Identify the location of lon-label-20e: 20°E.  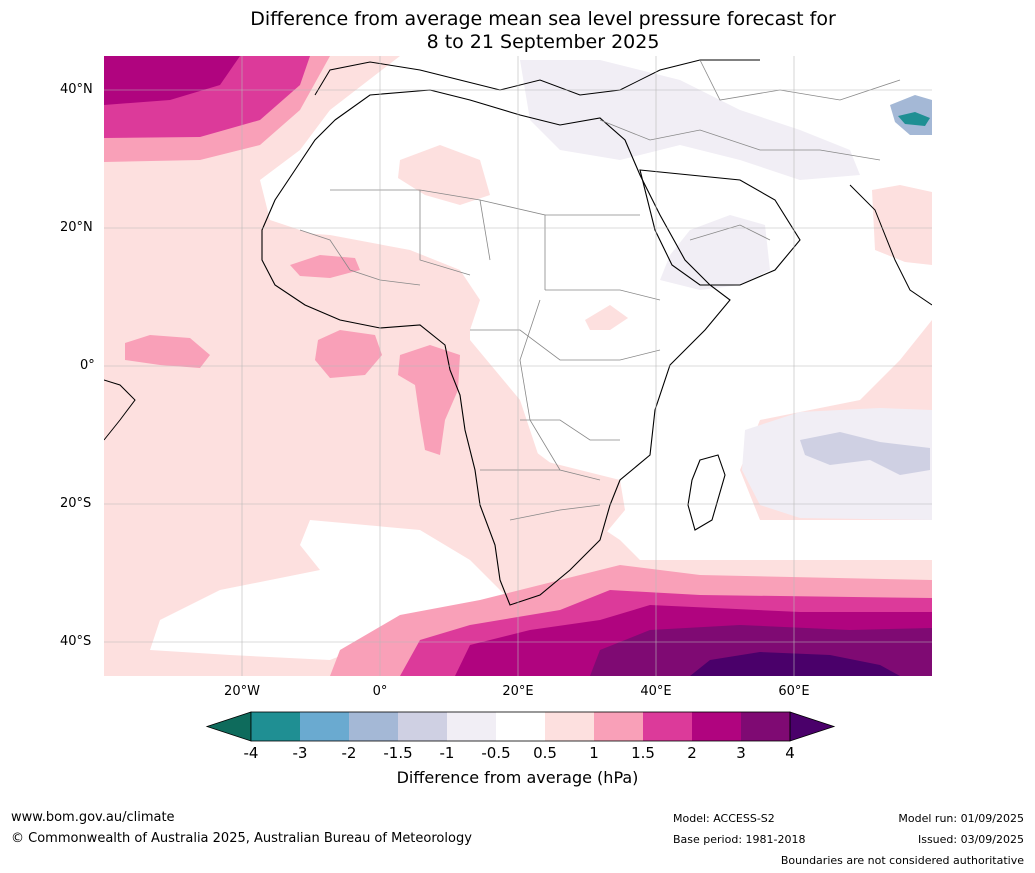
(518, 691).